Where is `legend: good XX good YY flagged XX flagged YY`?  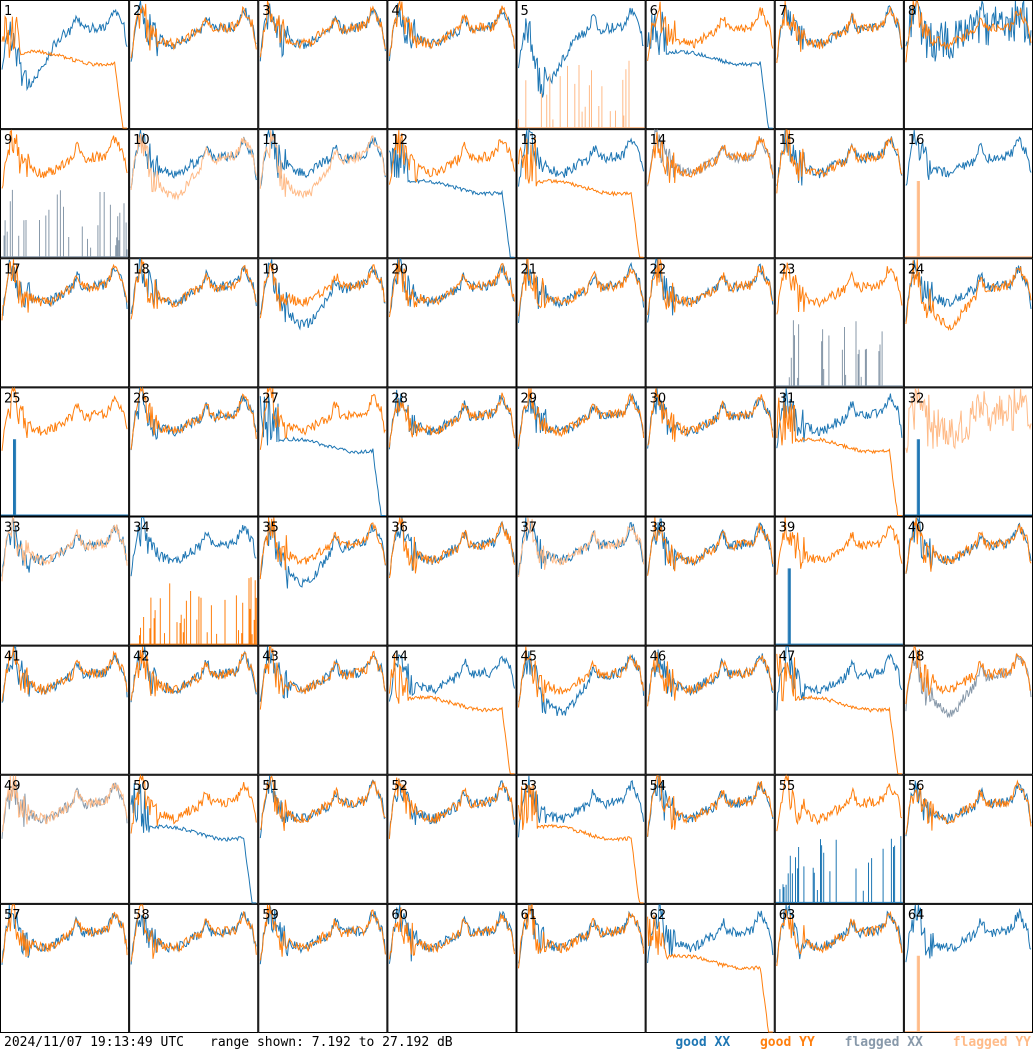
legend: good XX good YY flagged XX flagged YY is located at coordinates (853, 1043).